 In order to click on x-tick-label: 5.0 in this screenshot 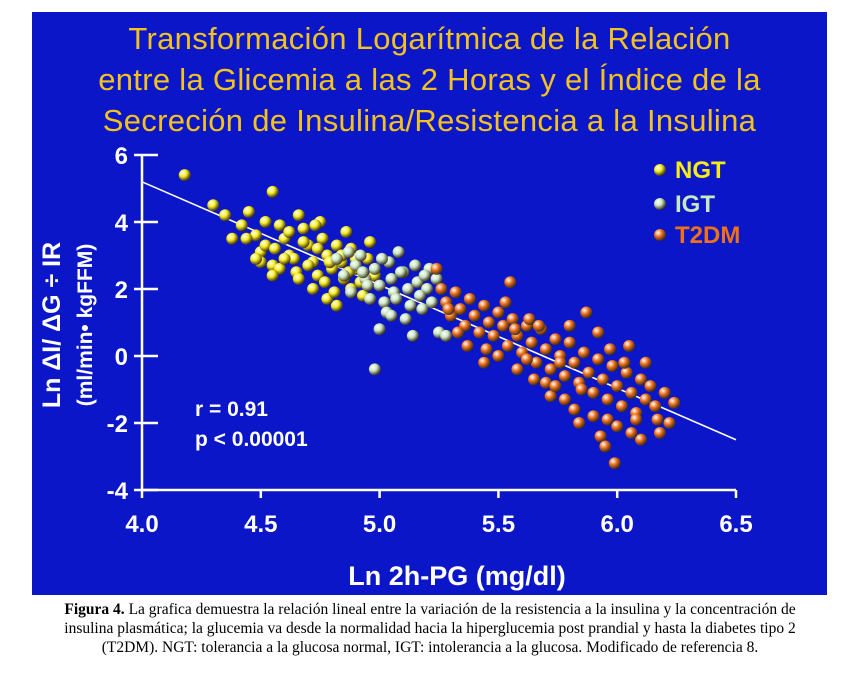, I will do `click(379, 524)`.